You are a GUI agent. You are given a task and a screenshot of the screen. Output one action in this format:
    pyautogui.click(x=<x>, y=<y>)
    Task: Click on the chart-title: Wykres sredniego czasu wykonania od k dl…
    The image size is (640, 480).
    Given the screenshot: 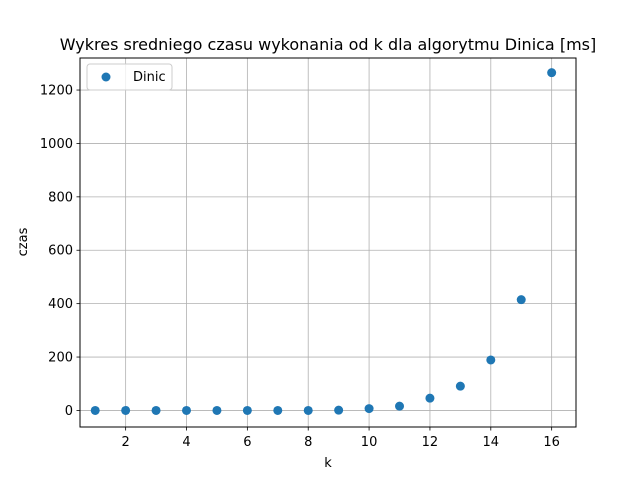 What is the action you would take?
    pyautogui.click(x=328, y=44)
    